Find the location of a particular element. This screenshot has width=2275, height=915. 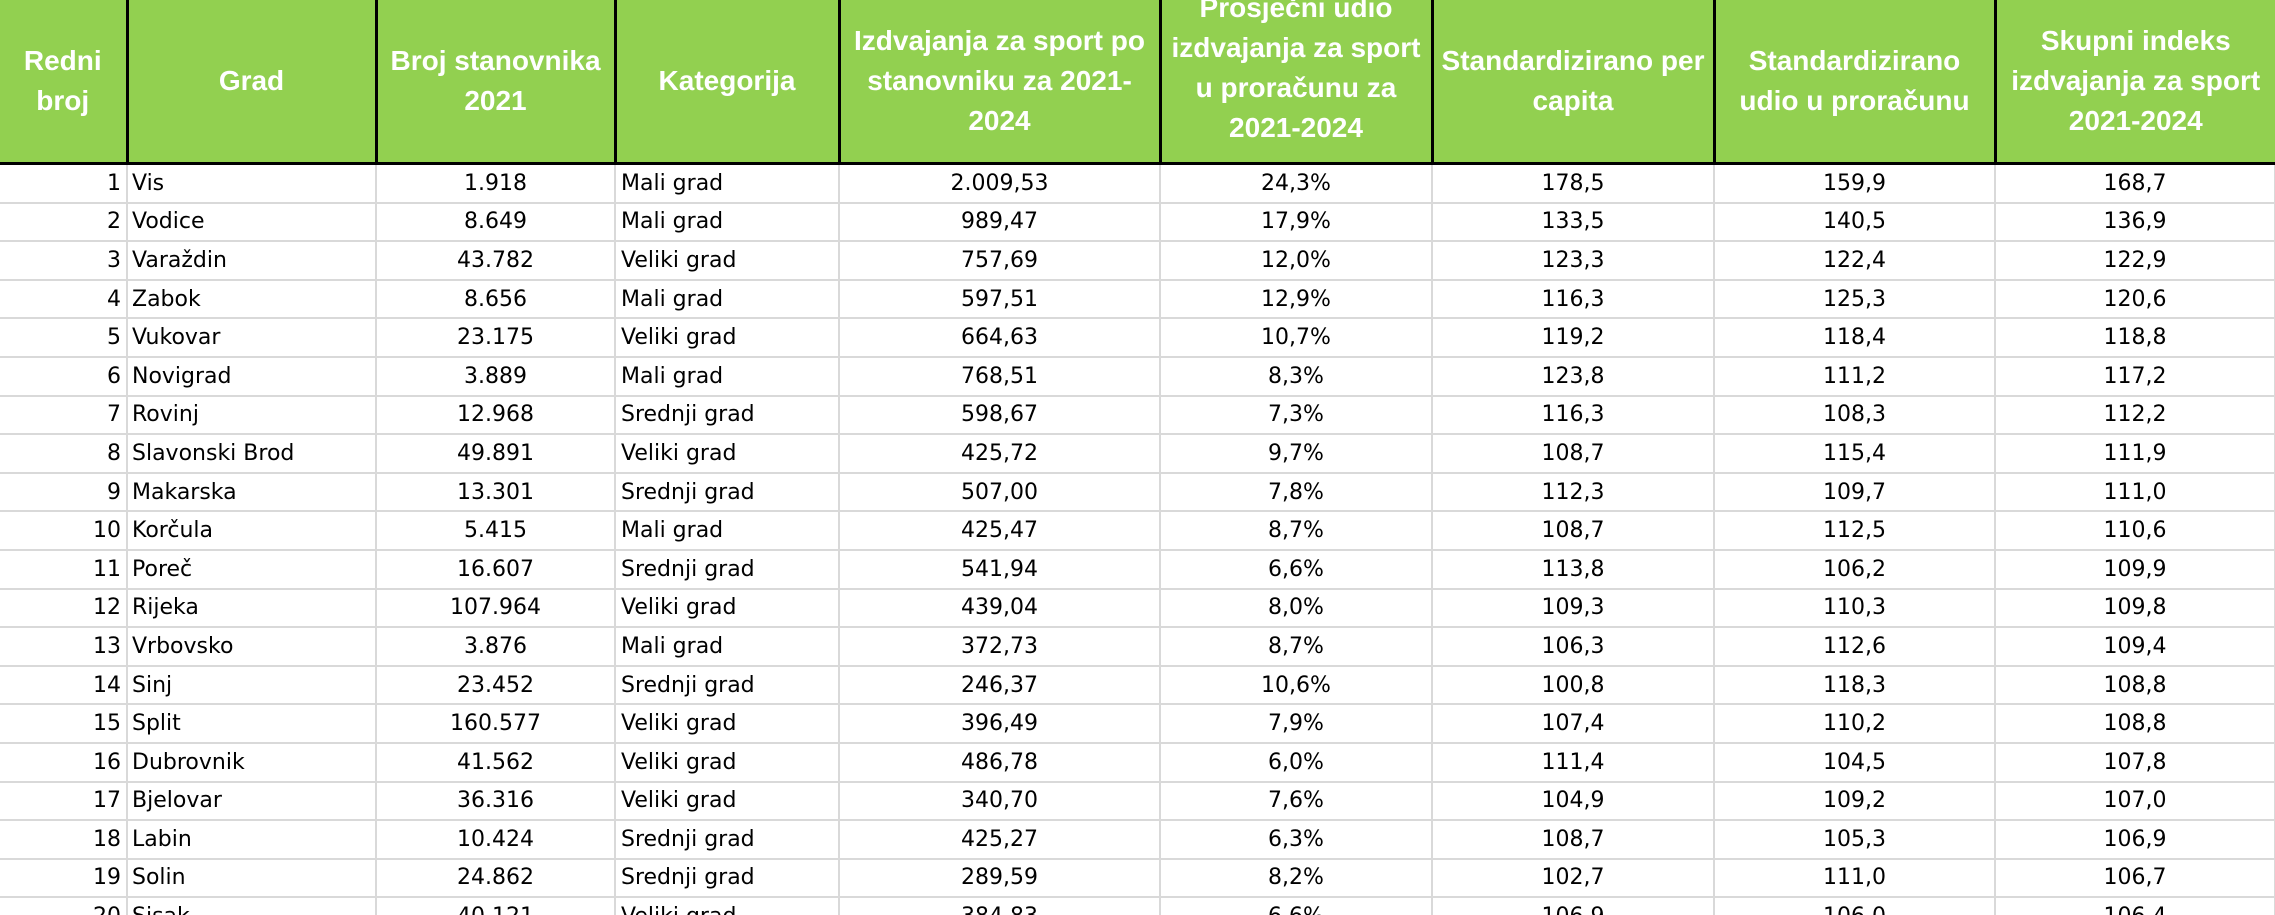

cell-rank: 7 is located at coordinates (64, 415).